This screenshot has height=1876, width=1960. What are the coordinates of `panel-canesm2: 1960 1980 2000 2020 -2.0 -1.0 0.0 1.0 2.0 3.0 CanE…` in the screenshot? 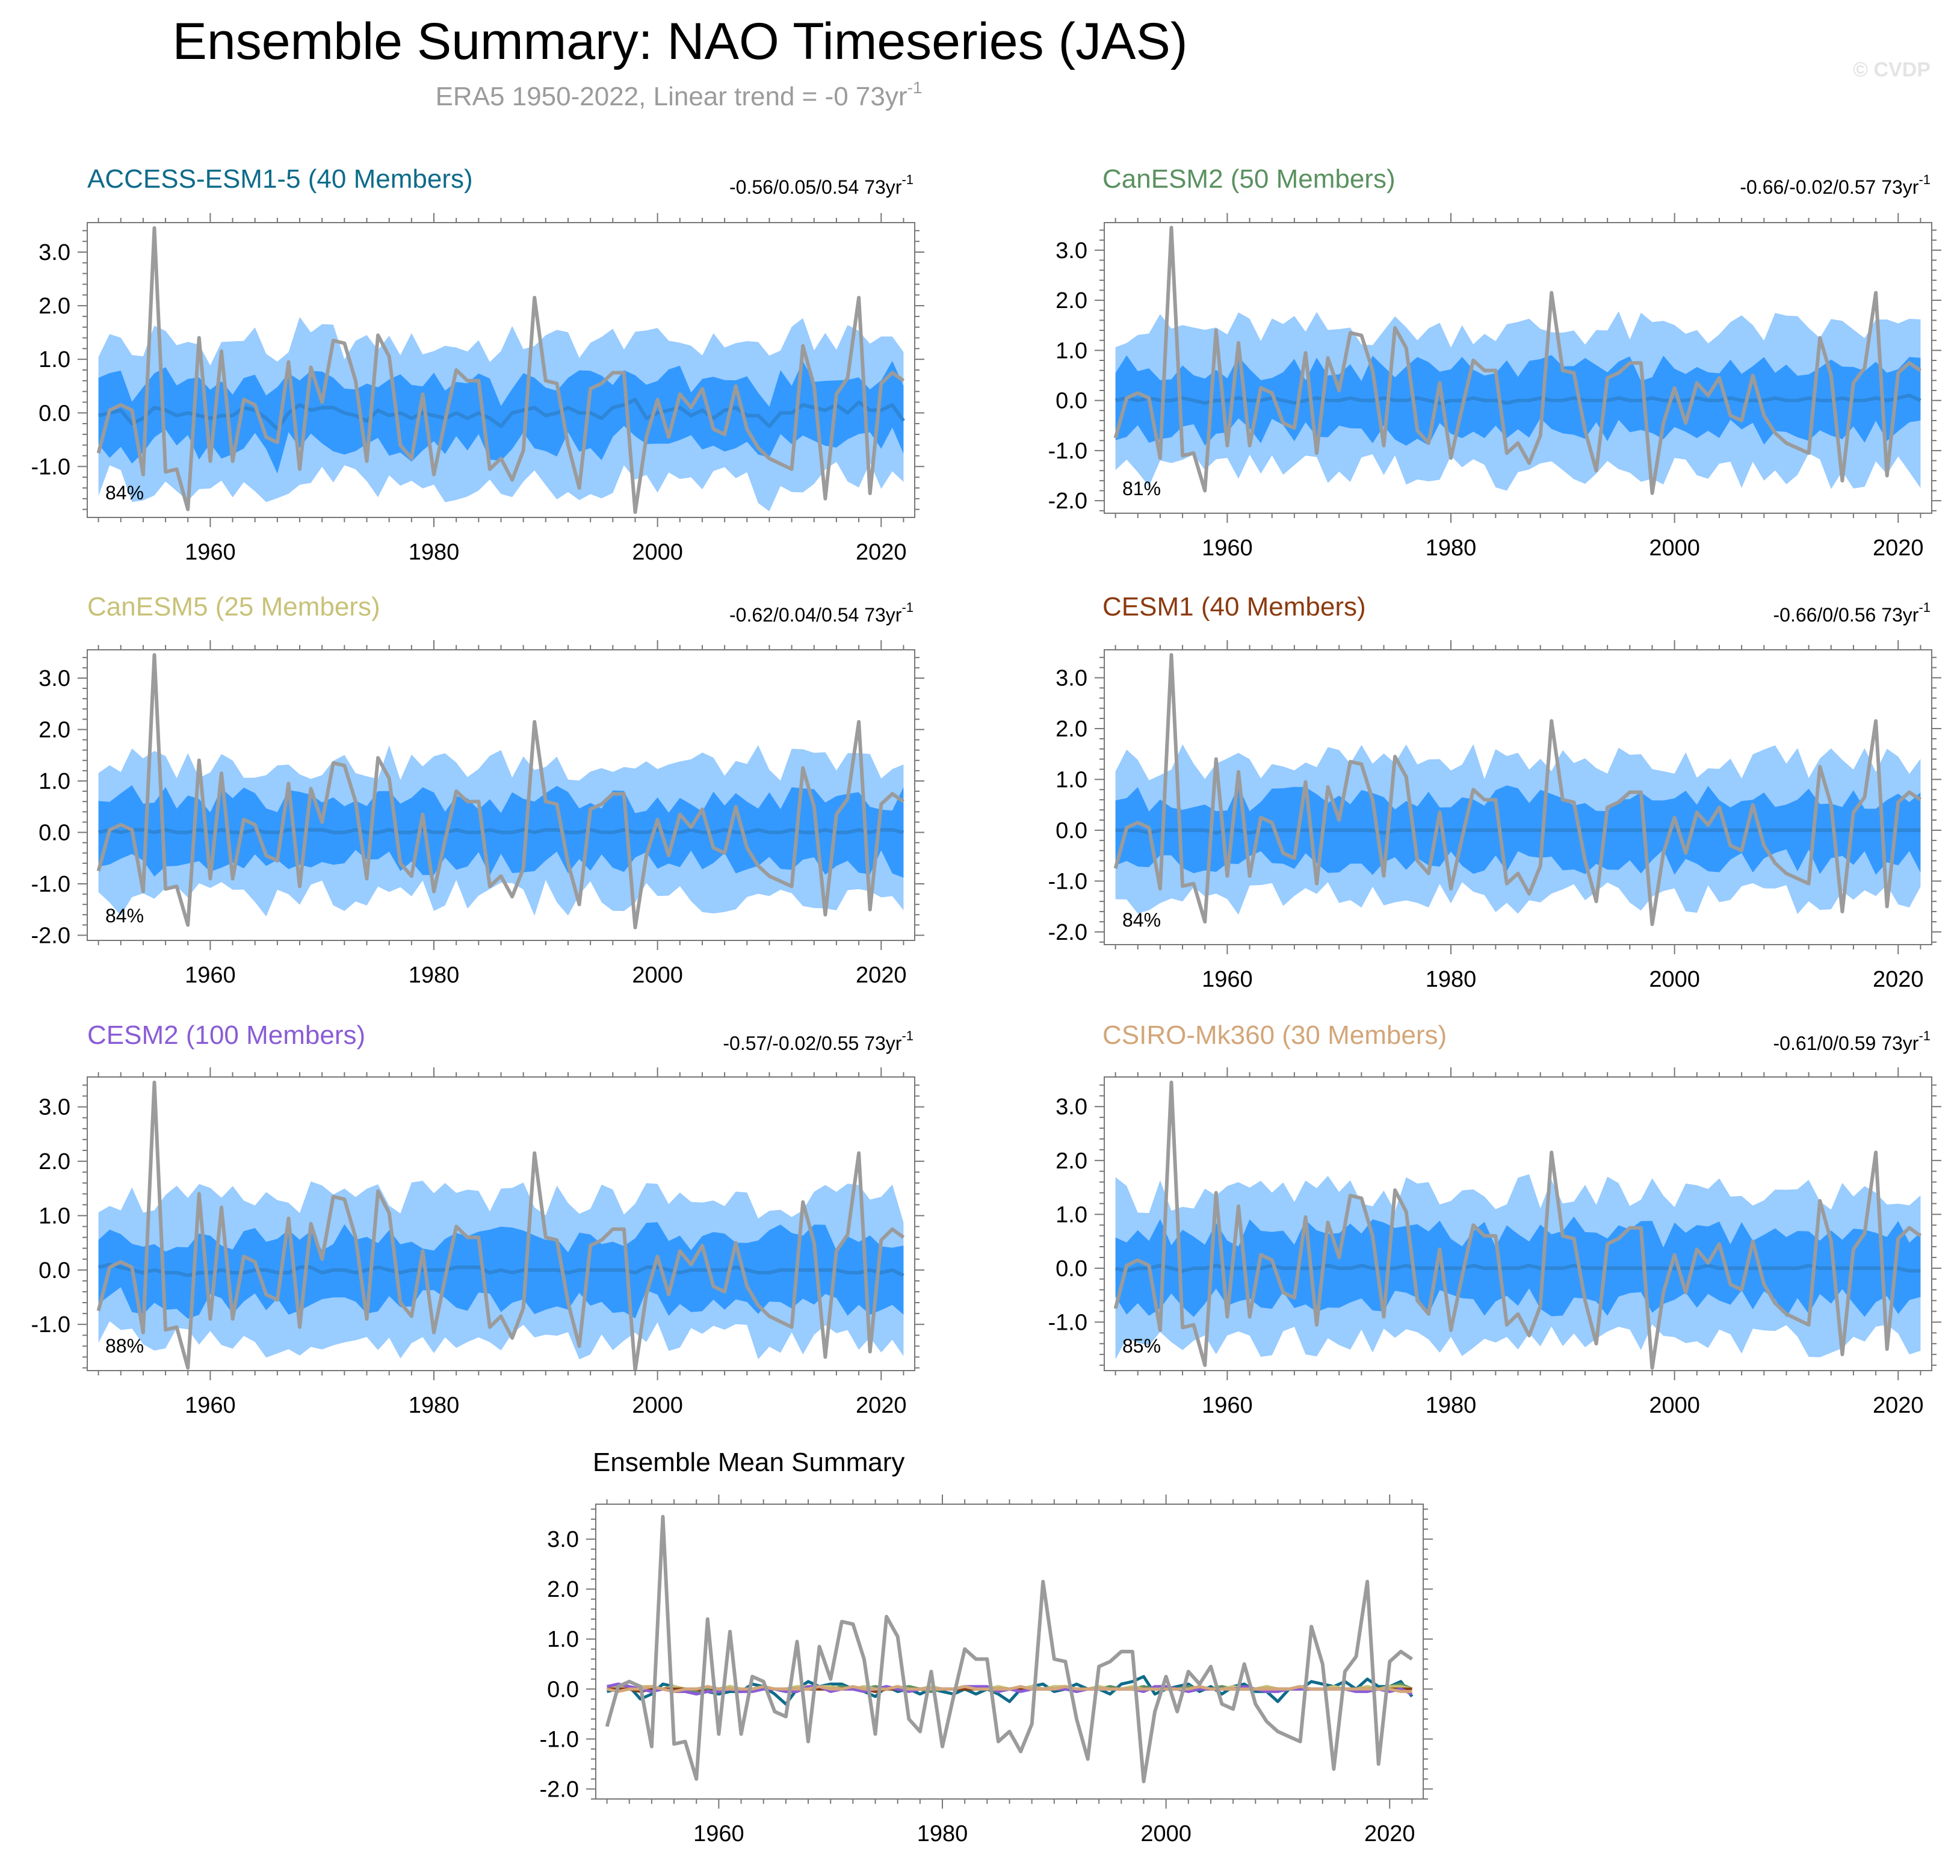 It's located at (1495, 362).